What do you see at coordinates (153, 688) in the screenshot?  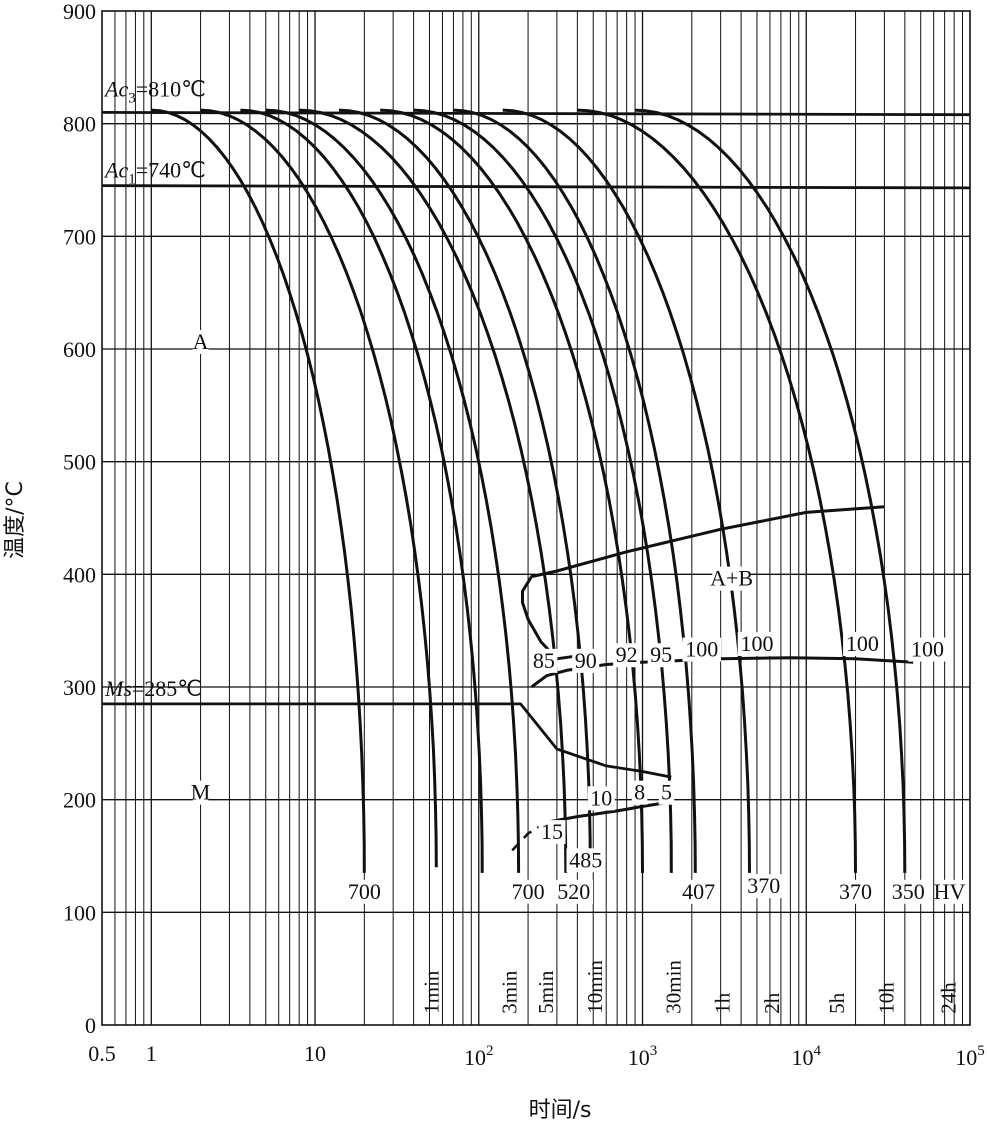 I see `critical-point-label: Ms=285℃` at bounding box center [153, 688].